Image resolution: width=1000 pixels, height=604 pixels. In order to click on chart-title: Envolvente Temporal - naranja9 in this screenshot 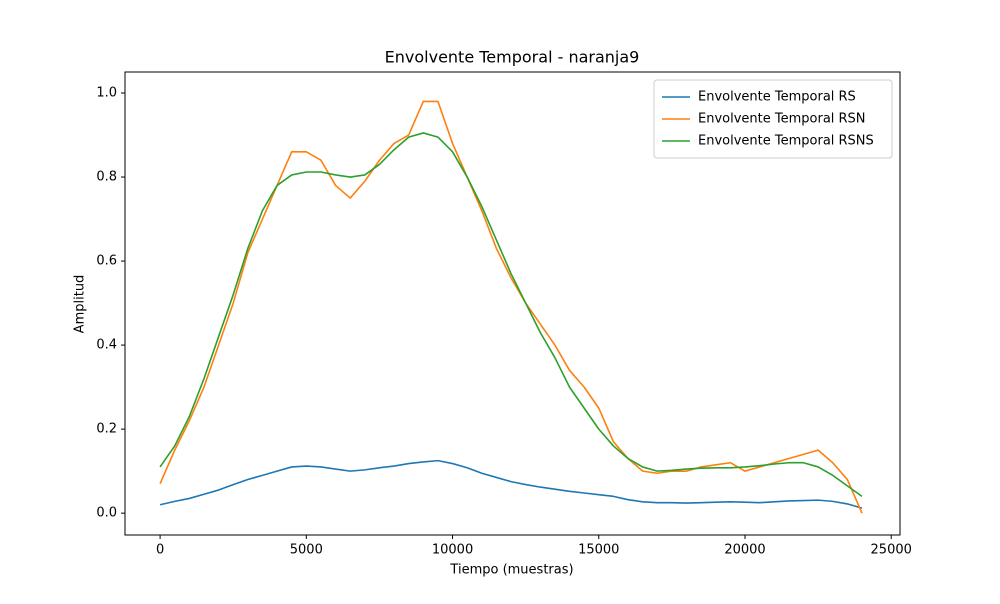, I will do `click(512, 57)`.